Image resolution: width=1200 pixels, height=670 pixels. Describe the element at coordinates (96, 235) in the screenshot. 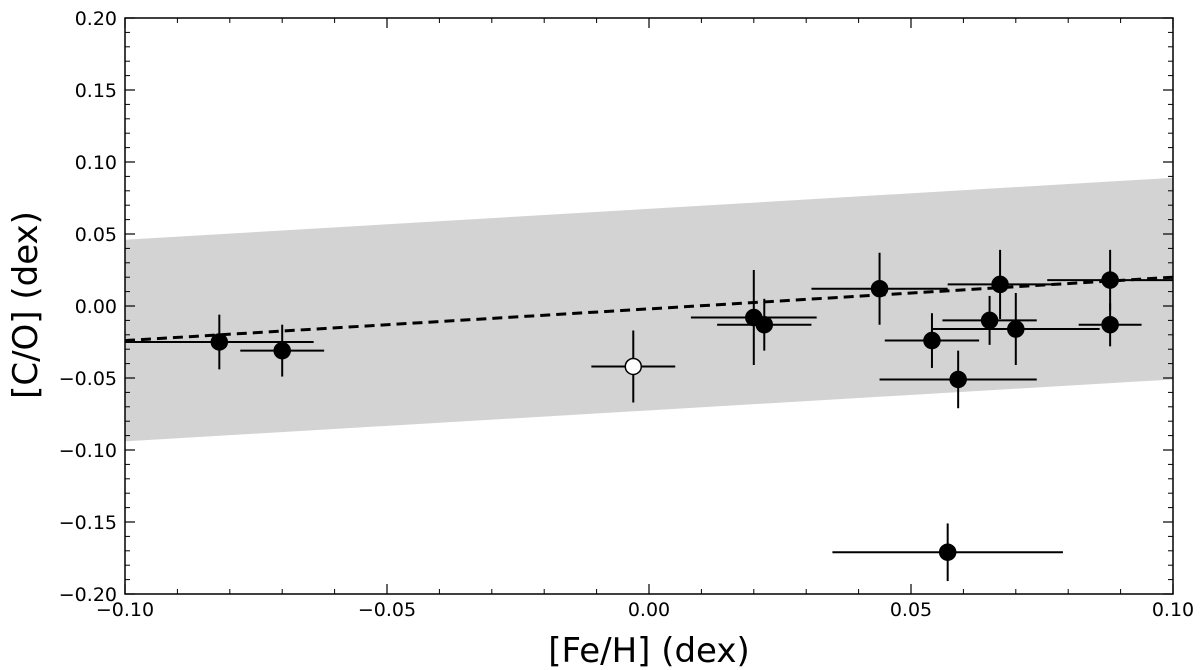

I see `y-tick-label: 0.05` at that location.